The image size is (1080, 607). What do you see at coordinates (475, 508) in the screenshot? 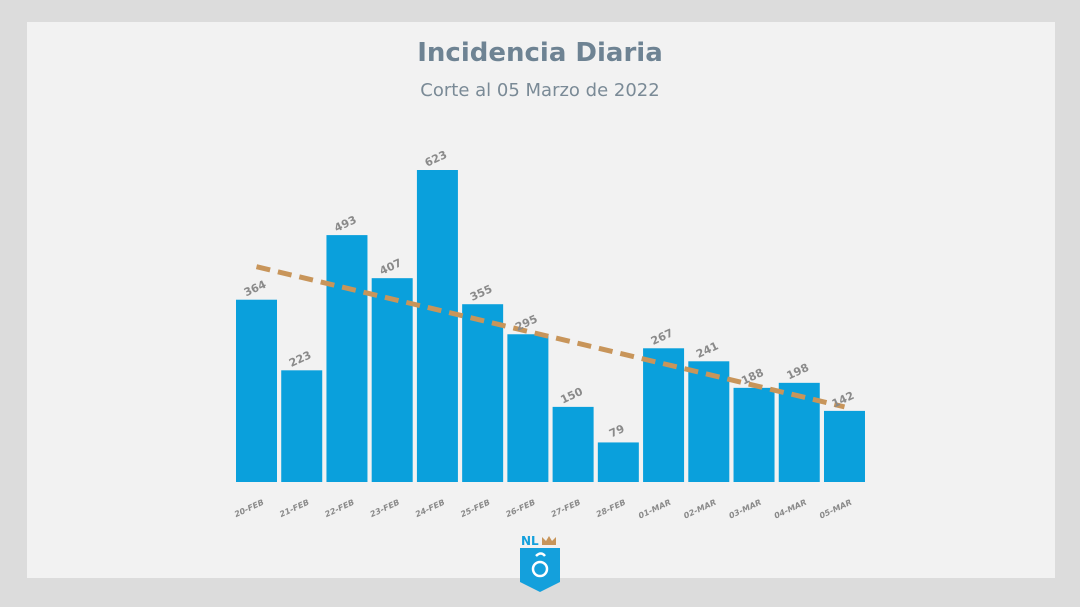
I see `x-tick-label: 25-FEB` at bounding box center [475, 508].